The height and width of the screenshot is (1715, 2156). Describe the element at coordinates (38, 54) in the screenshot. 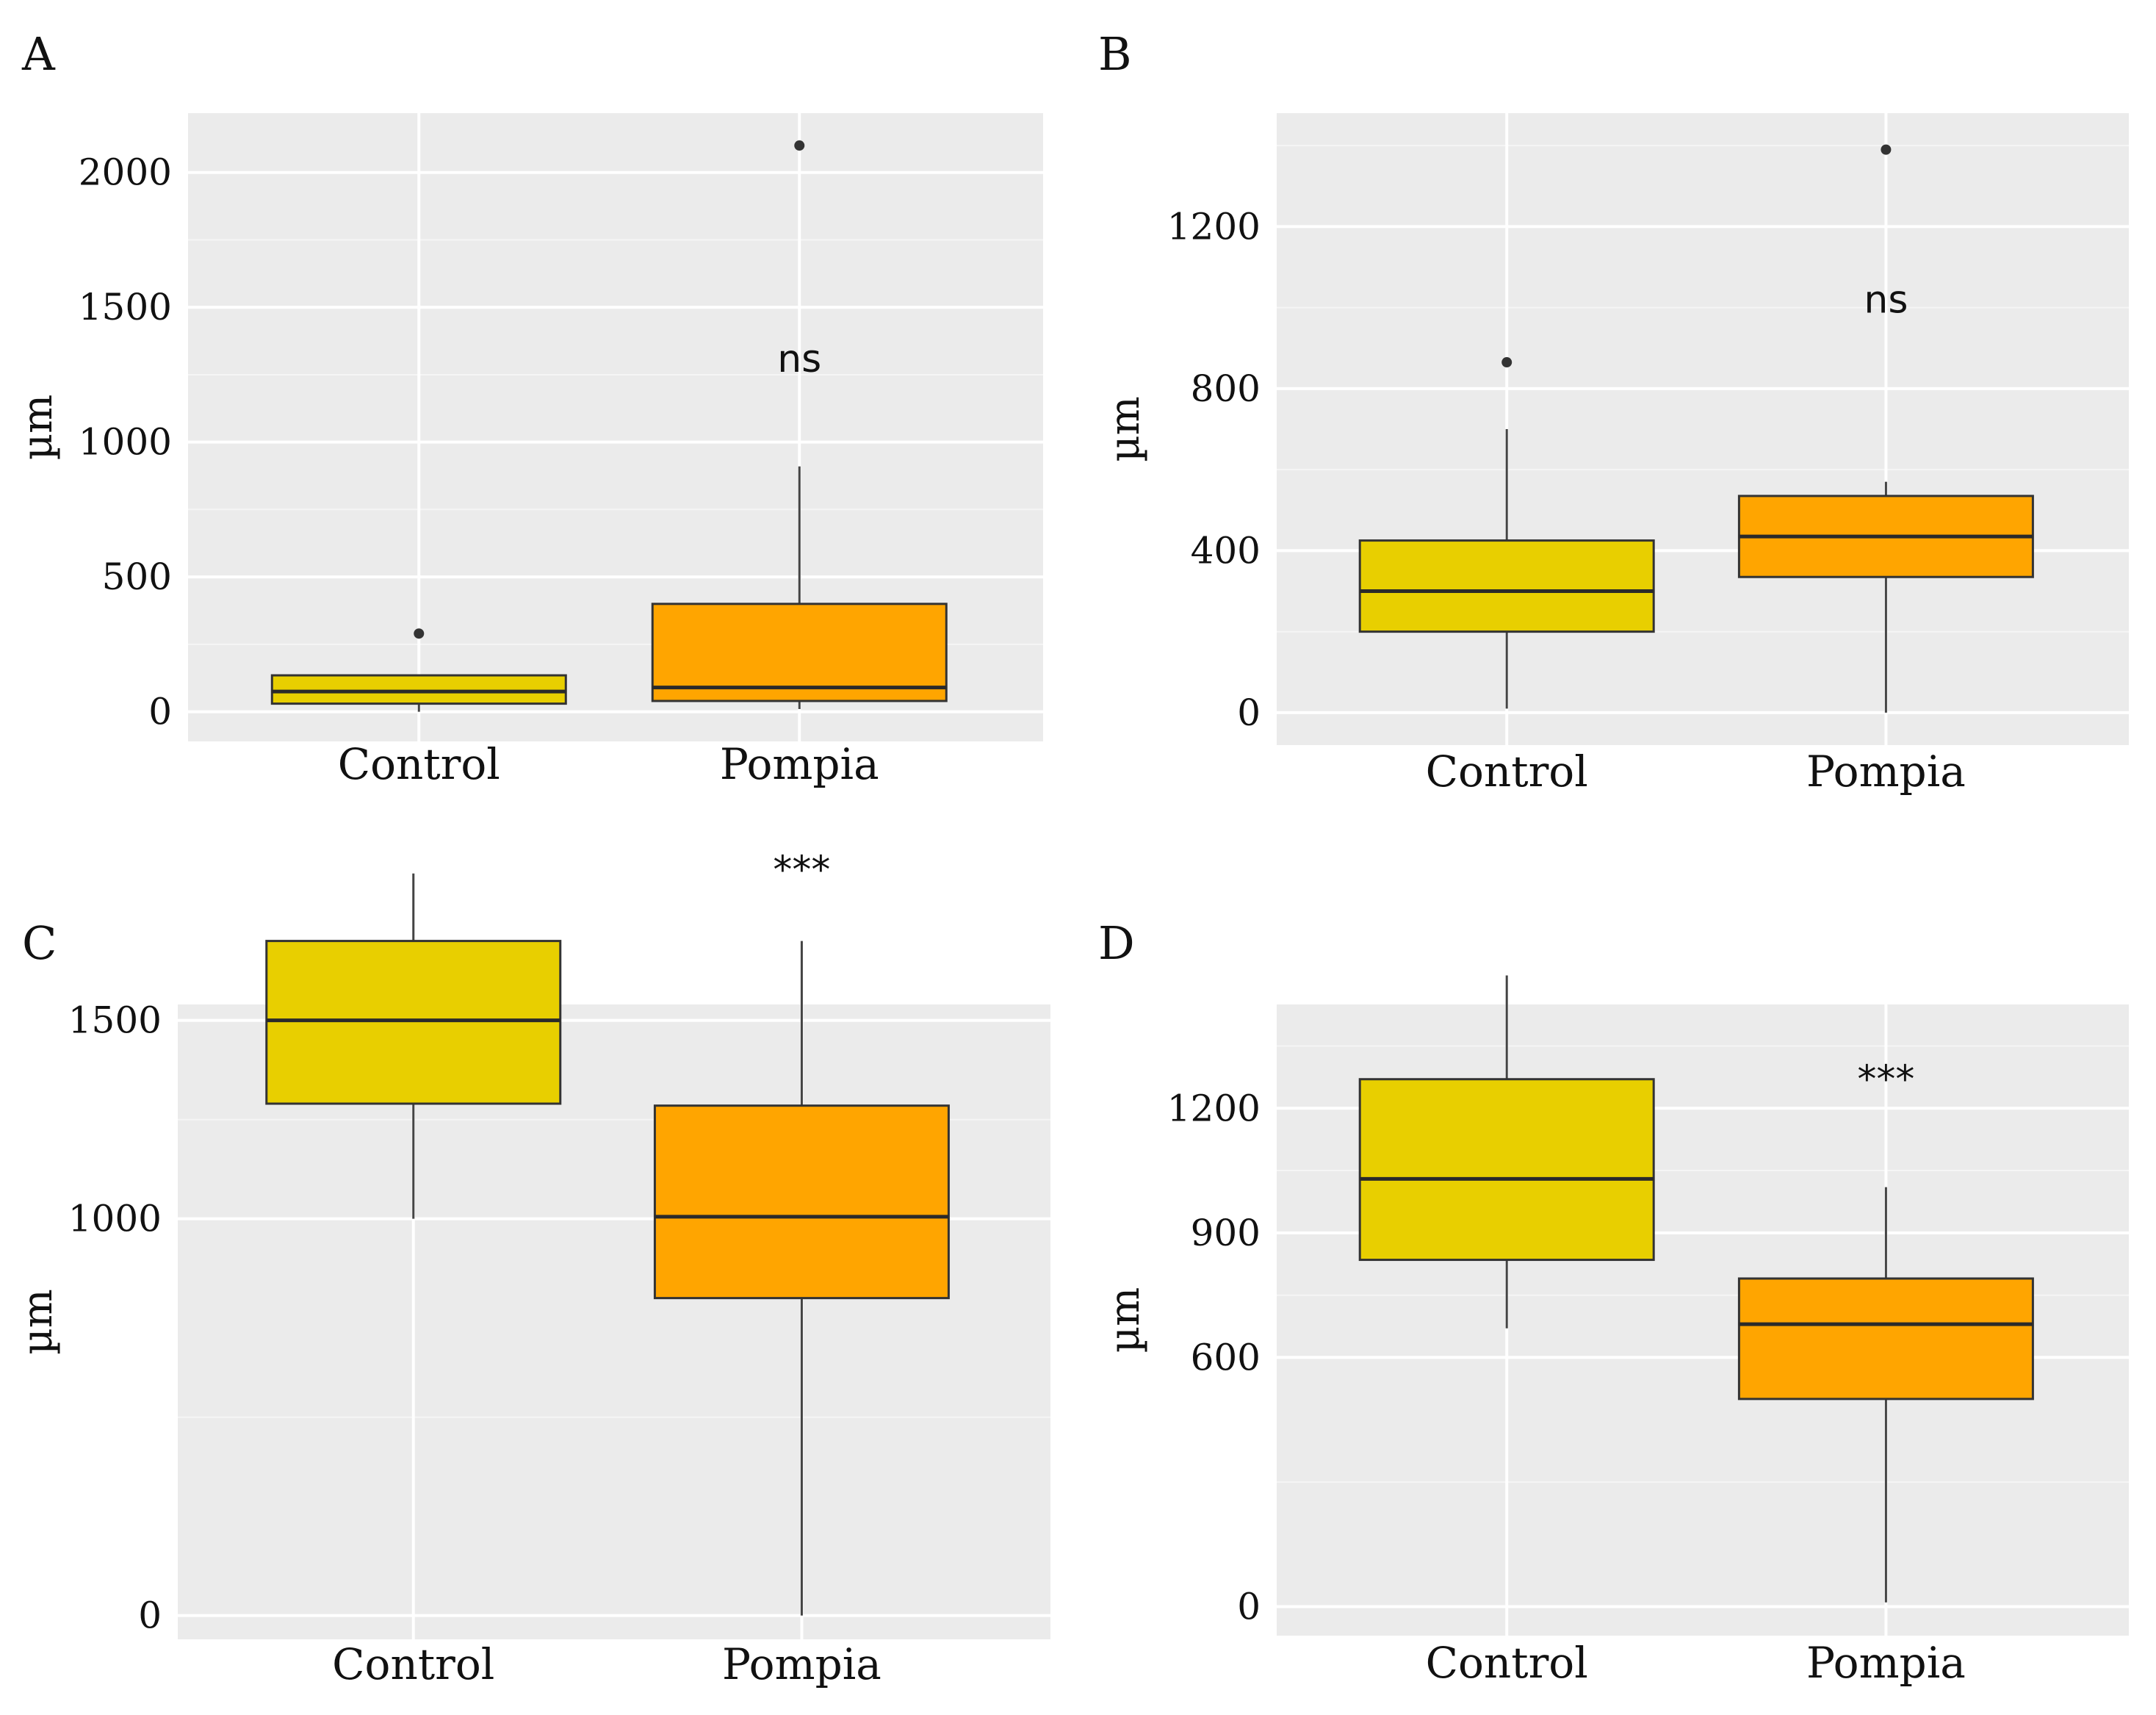

I see `panel-letter: A` at that location.